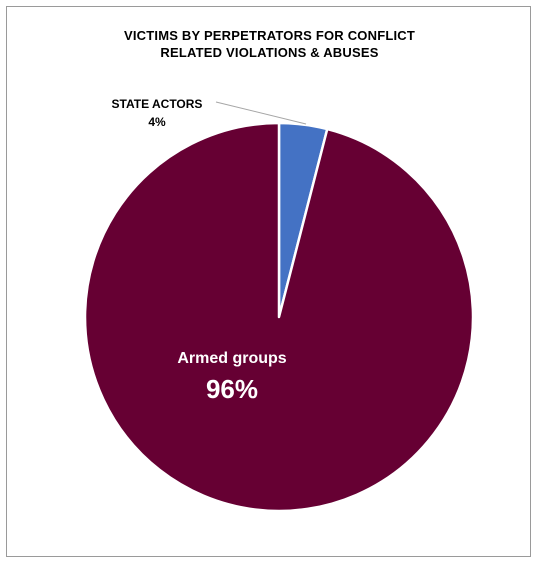 The height and width of the screenshot is (565, 539). I want to click on slice-label-state-actors: STATE ACTORS, so click(157, 104).